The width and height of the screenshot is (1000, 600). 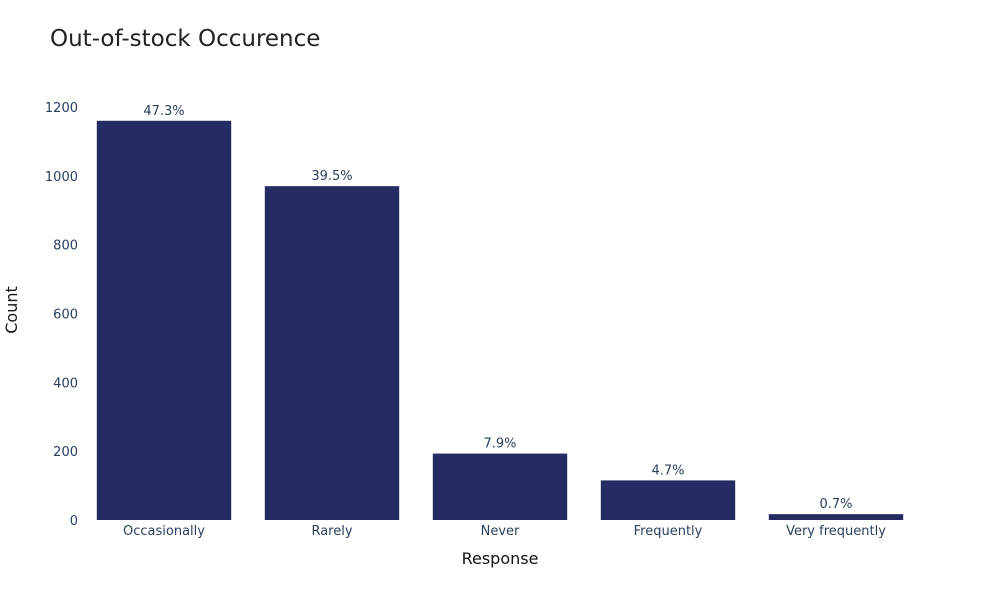 What do you see at coordinates (61, 108) in the screenshot?
I see `y-tick-label: 1200` at bounding box center [61, 108].